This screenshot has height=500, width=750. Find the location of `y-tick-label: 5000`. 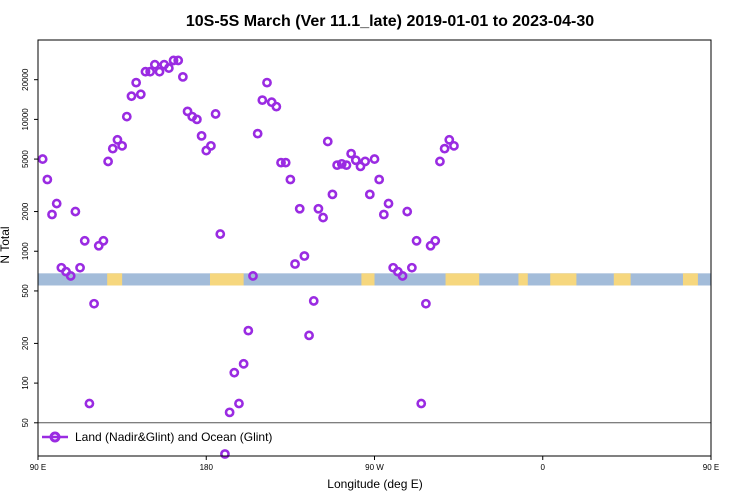

y-tick-label: 5000 is located at coordinates (25, 159).